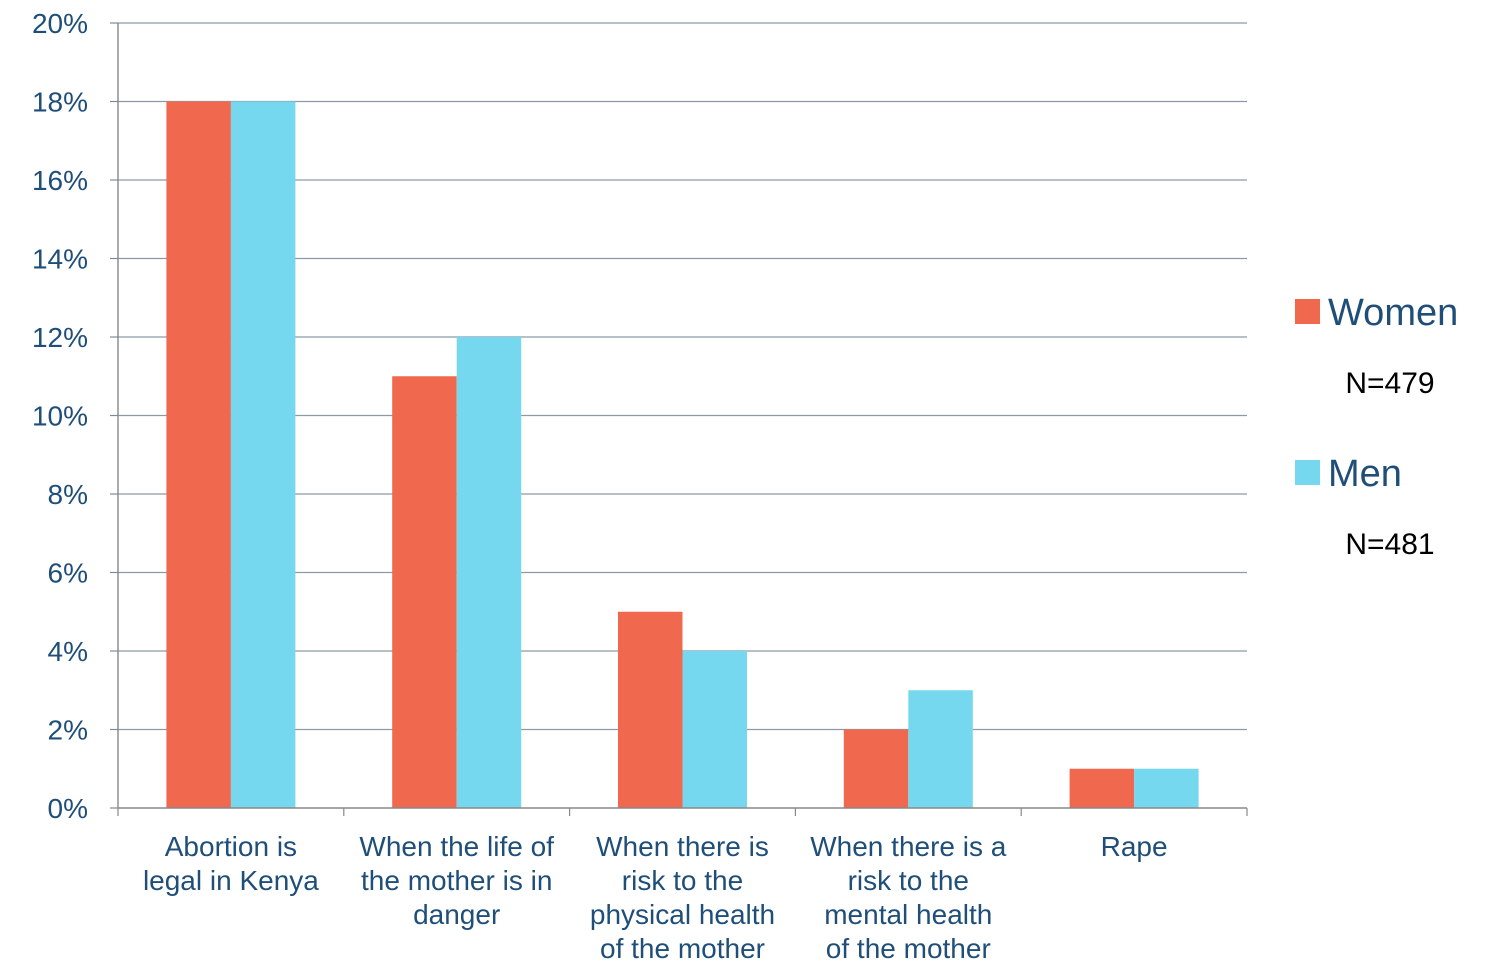 This screenshot has width=1491, height=970. What do you see at coordinates (68, 651) in the screenshot?
I see `y-tick-label: 4%` at bounding box center [68, 651].